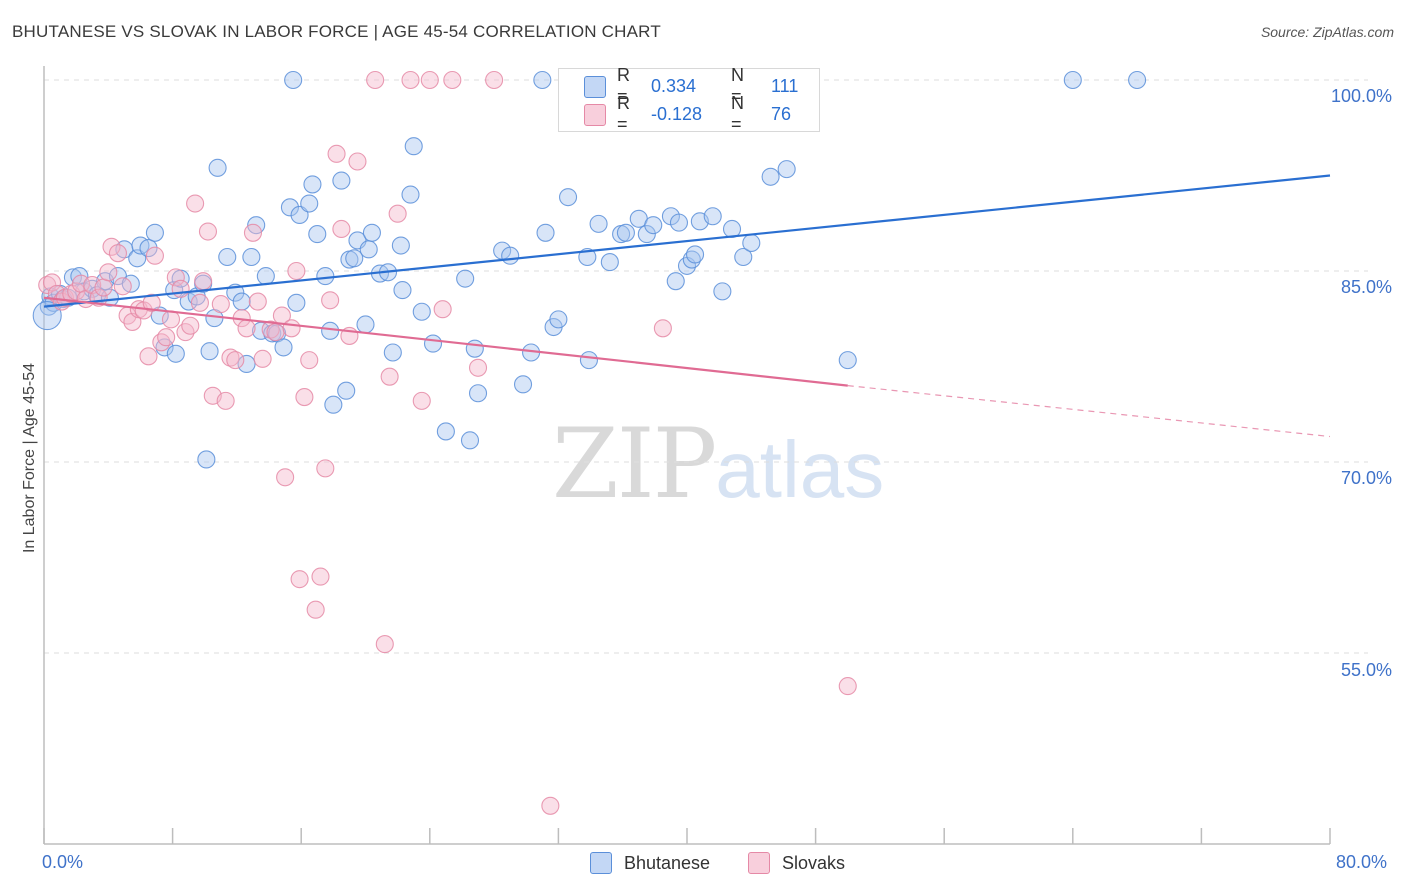  Describe the element at coordinates (737, 85) in the screenshot. I see `legend-n-label: N =` at that location.